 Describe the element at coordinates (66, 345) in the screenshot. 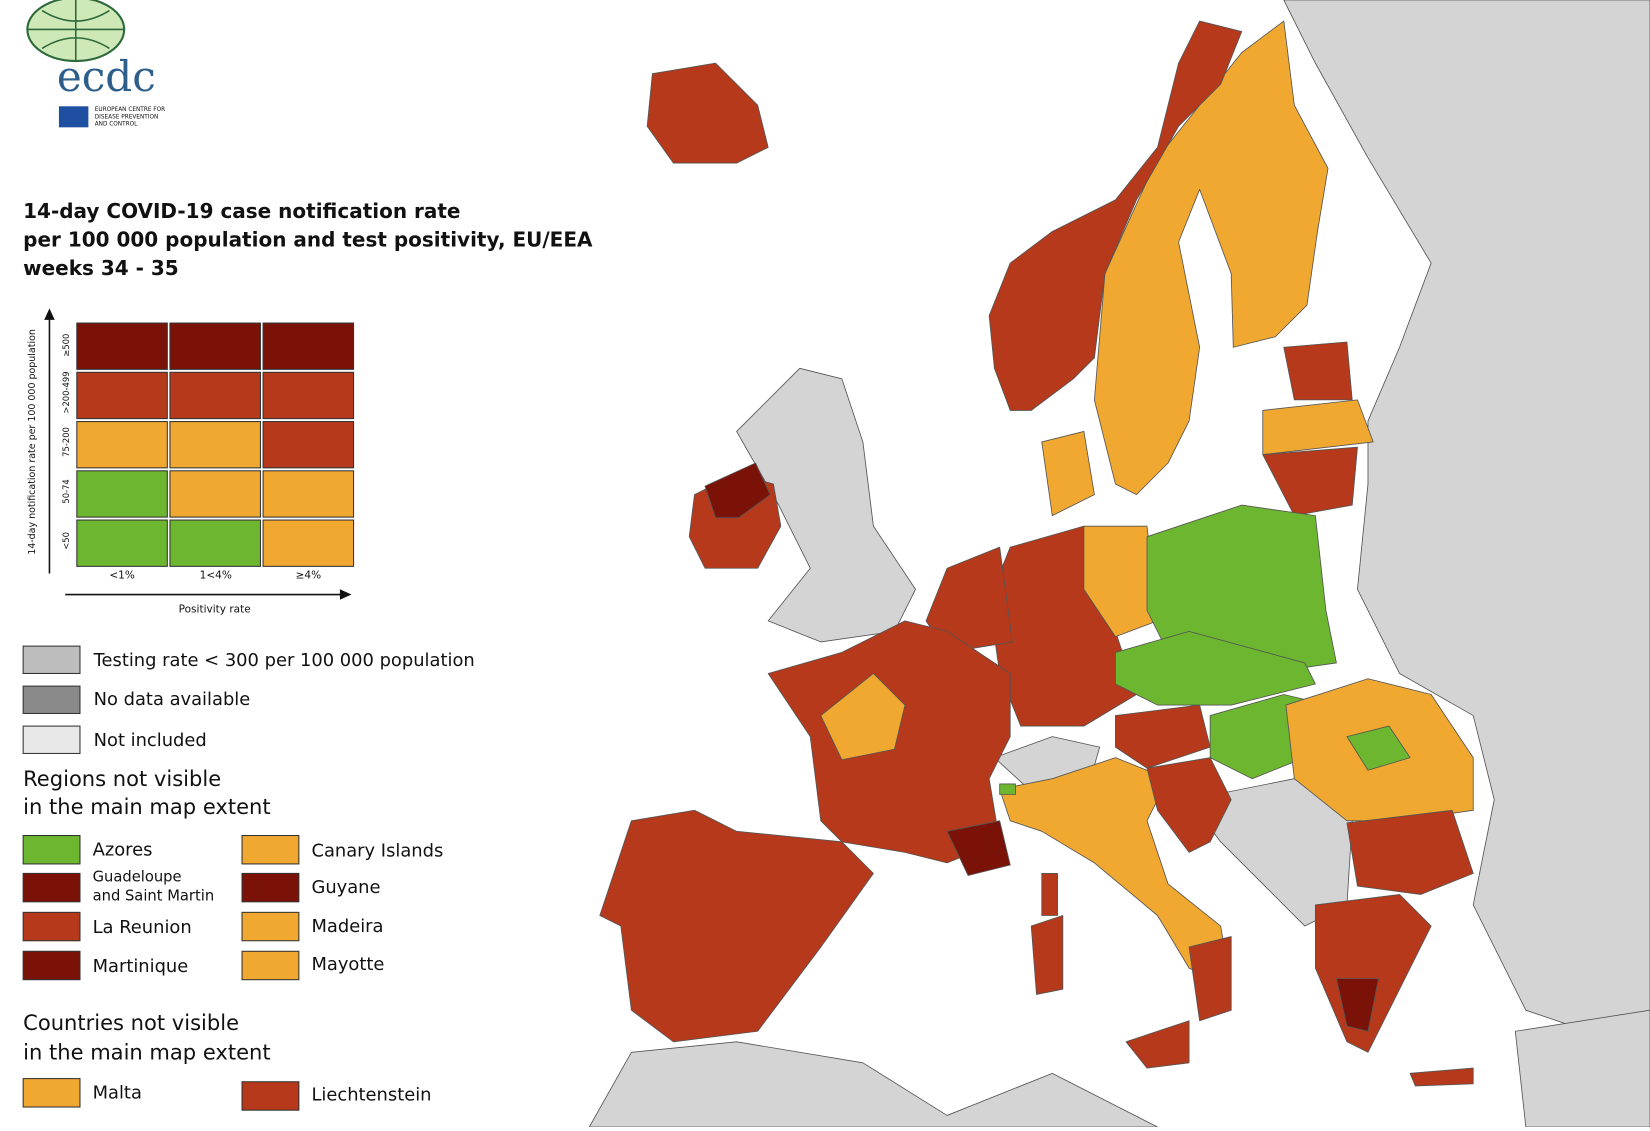

I see `row-label: ≥500` at that location.